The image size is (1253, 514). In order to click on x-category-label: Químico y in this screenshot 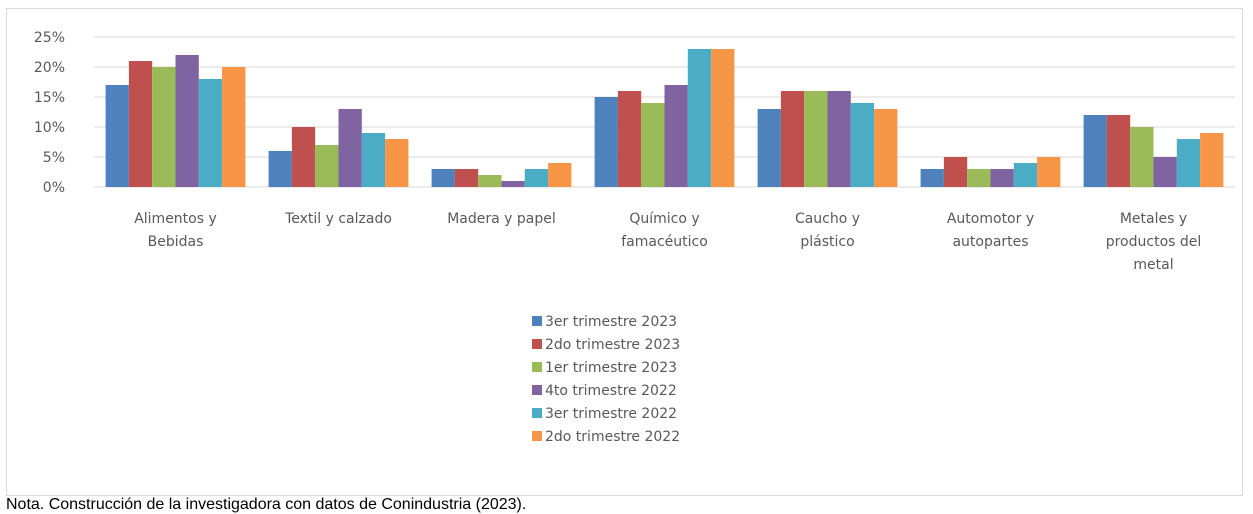, I will do `click(664, 219)`.